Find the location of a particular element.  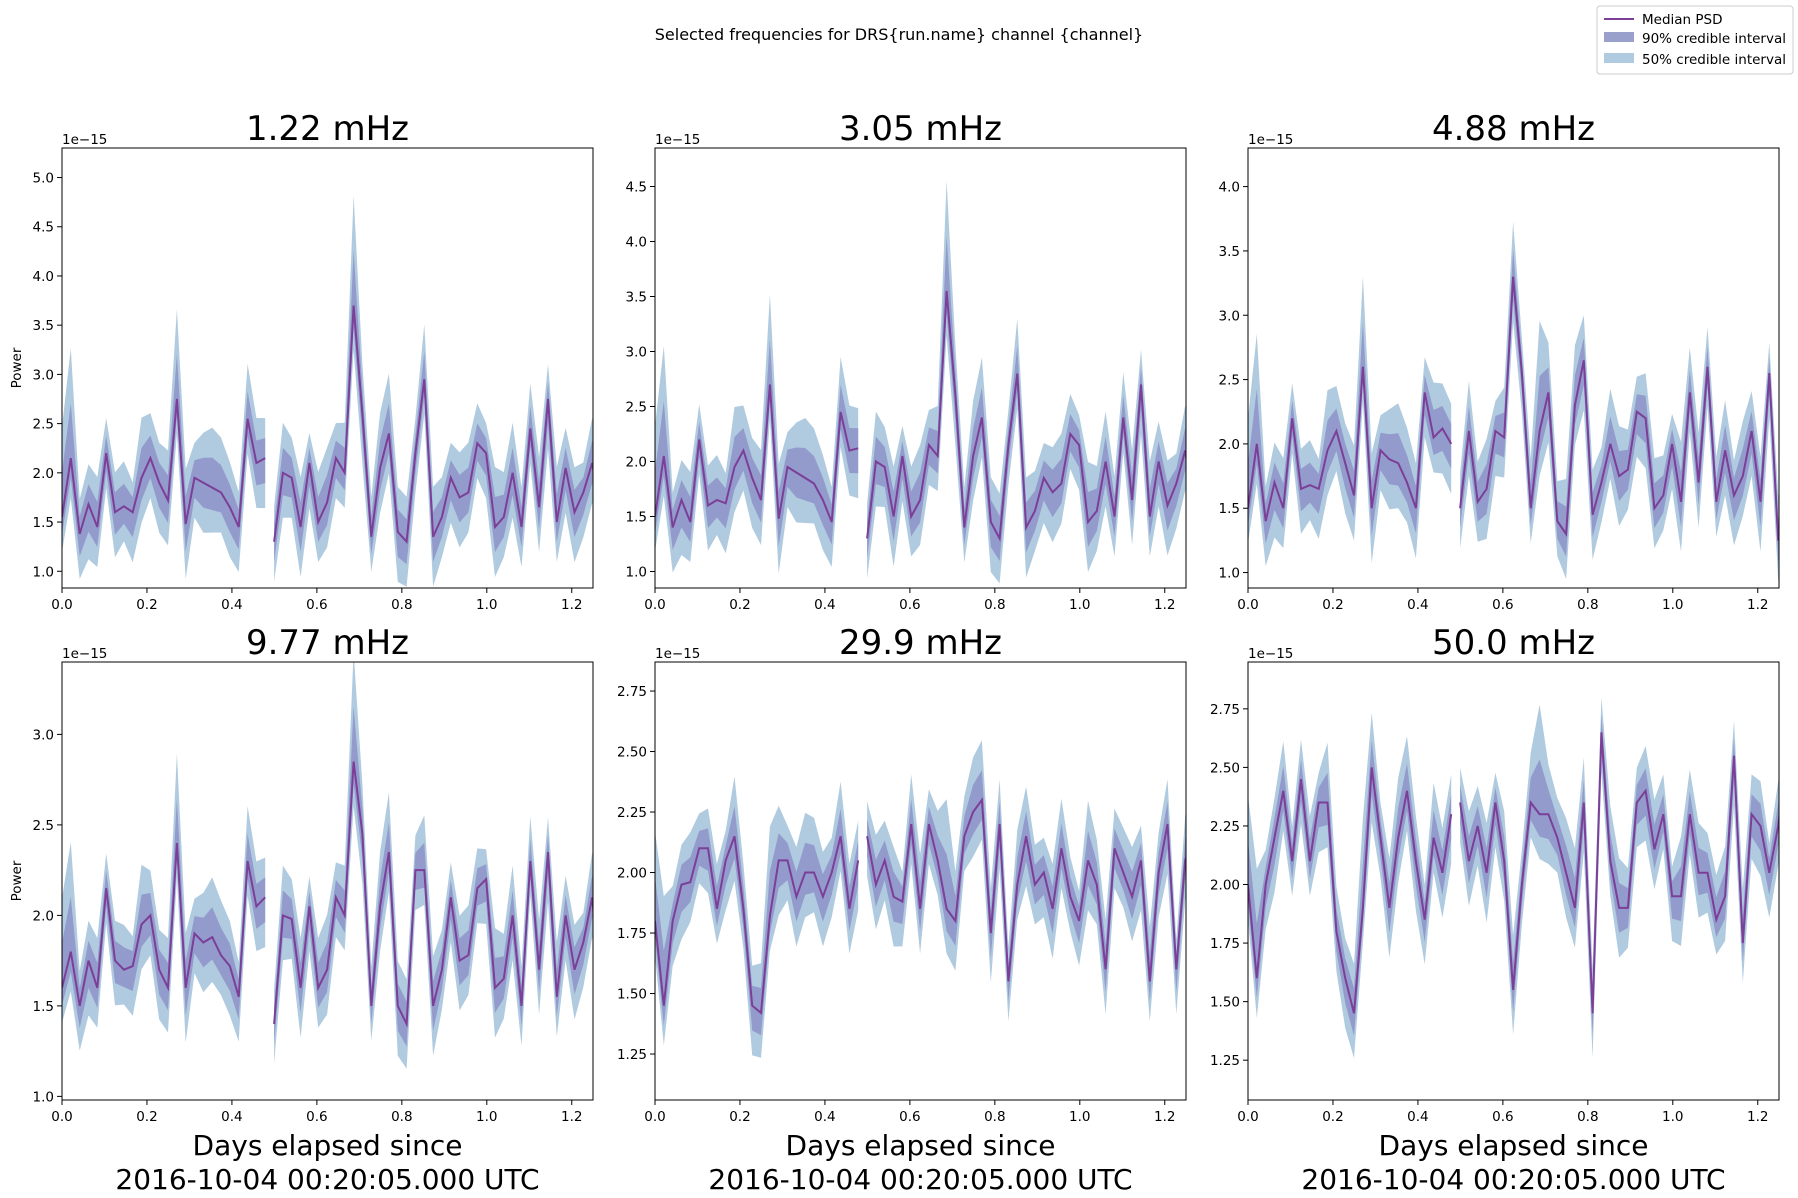

y-tick-label: 2.00 is located at coordinates (632, 874).